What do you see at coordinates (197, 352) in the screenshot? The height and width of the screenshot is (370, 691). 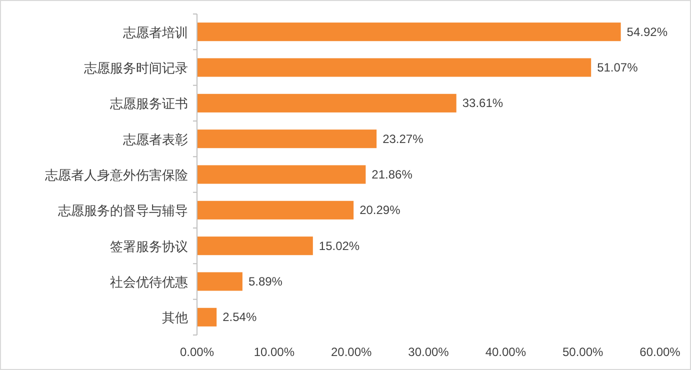 I see `x-tick-label: 0.00%` at bounding box center [197, 352].